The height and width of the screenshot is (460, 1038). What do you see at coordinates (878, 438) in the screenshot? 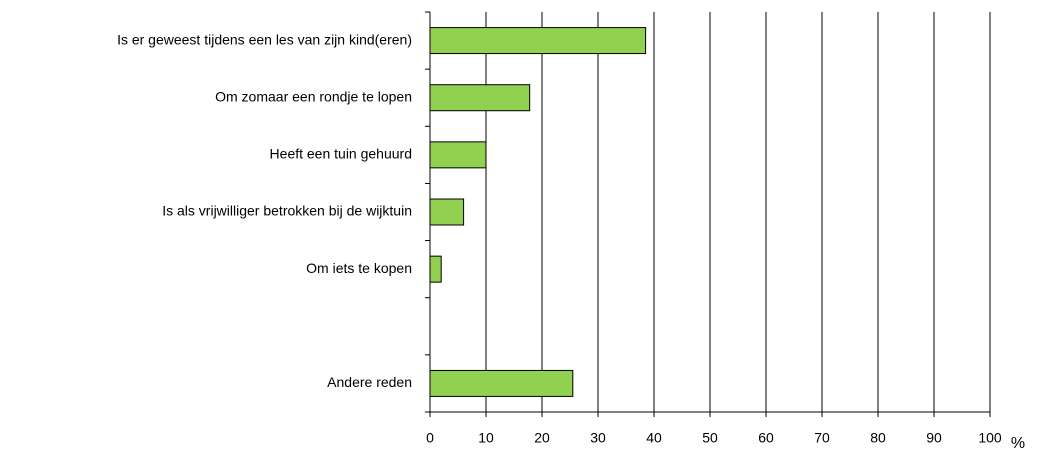
I see `x-tick-label: 80` at bounding box center [878, 438].